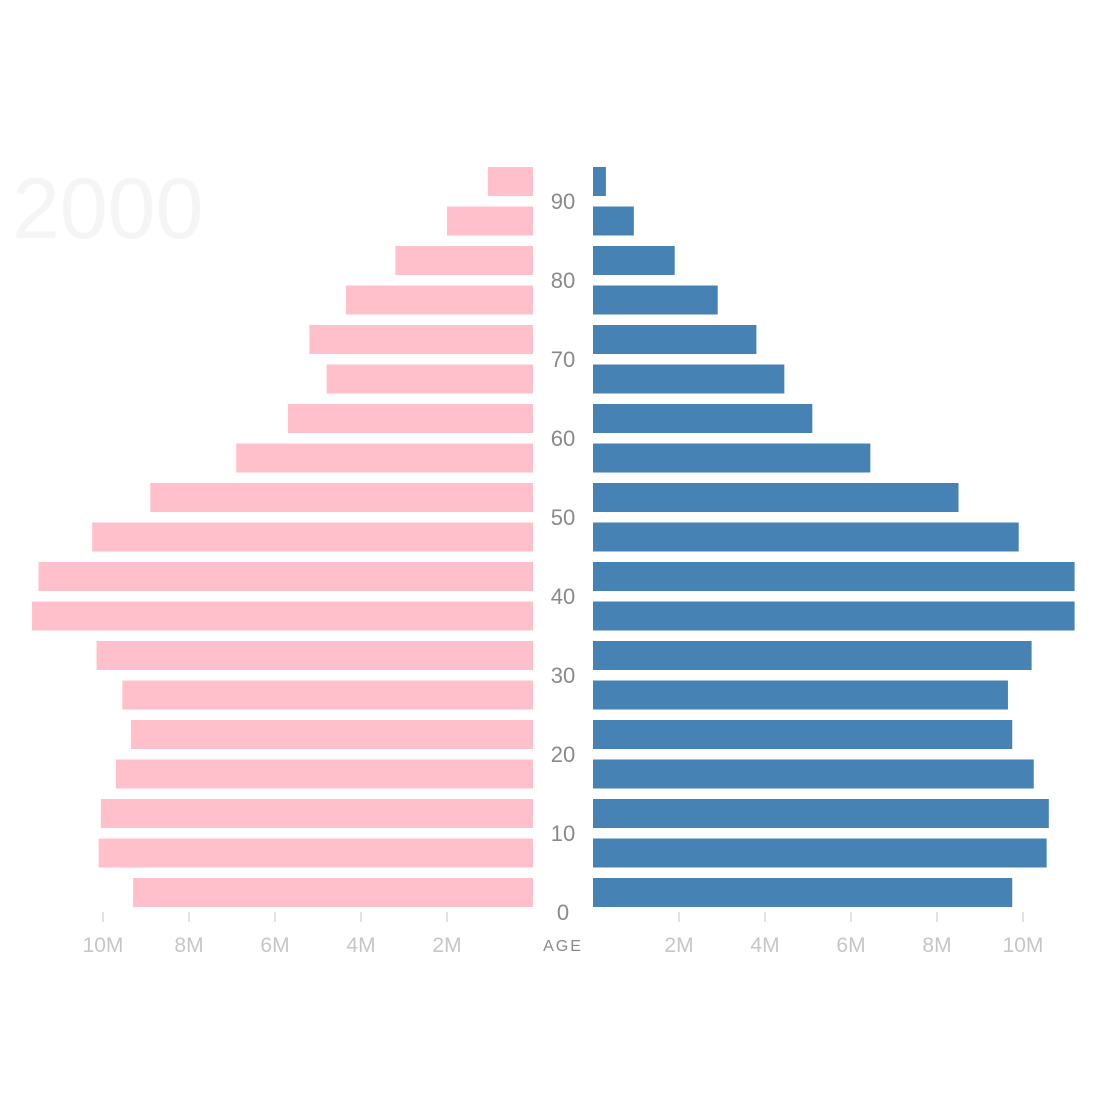  Describe the element at coordinates (563, 359) in the screenshot. I see `age-tick-label: 70` at that location.